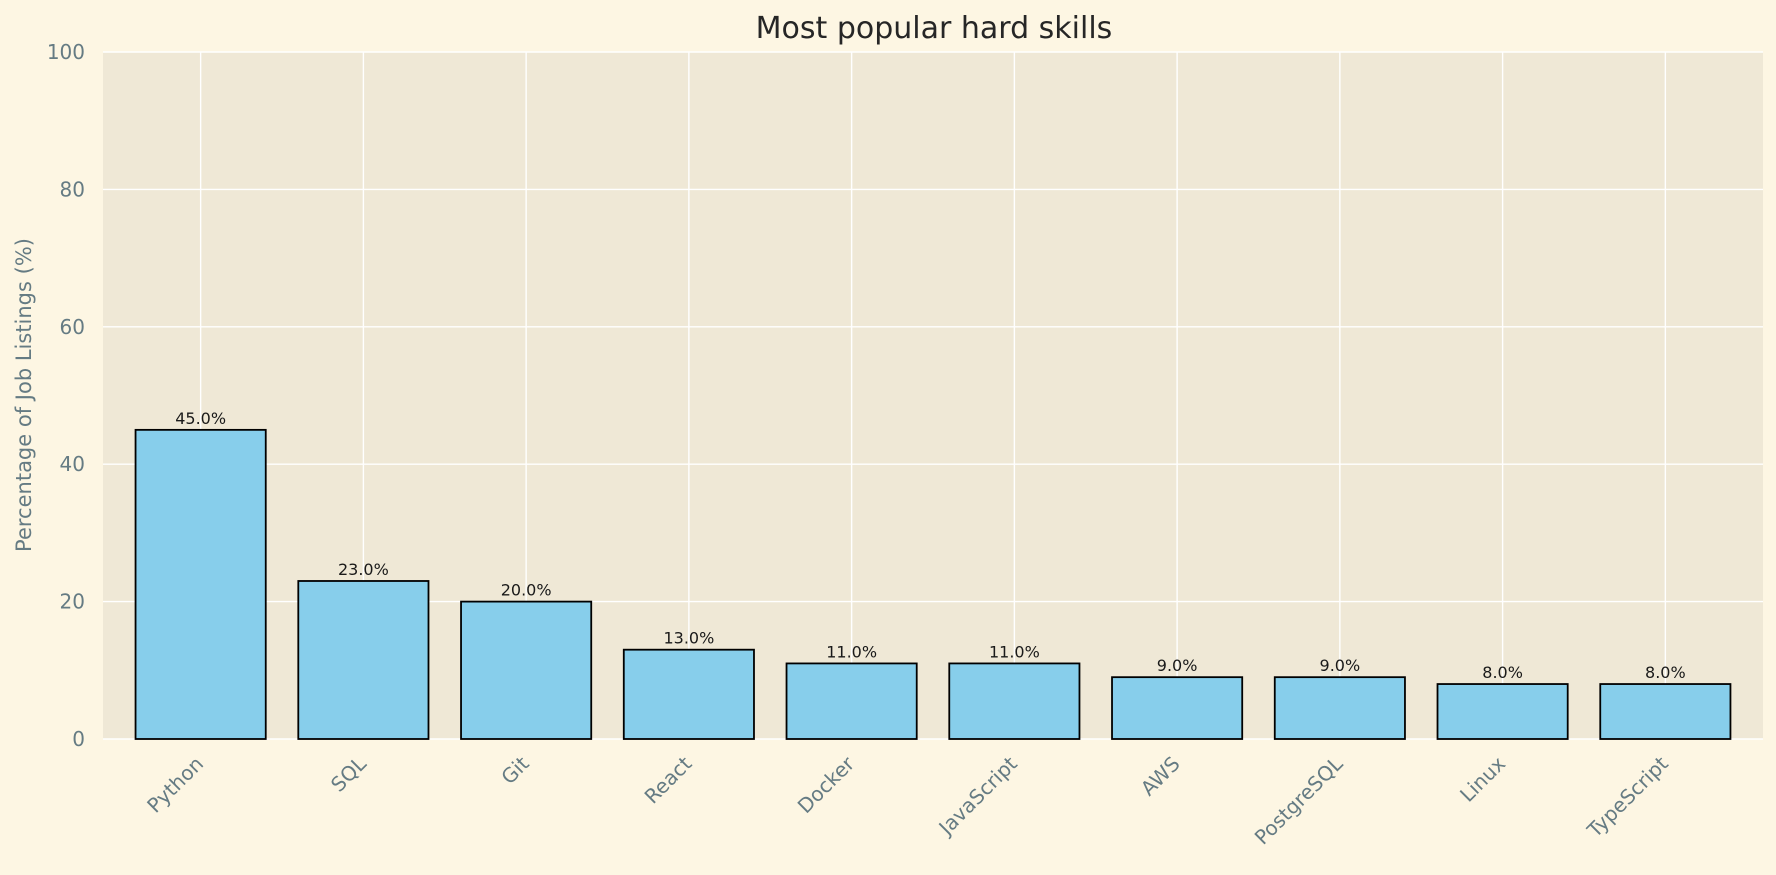  What do you see at coordinates (1177, 708) in the screenshot?
I see `bar-aws` at bounding box center [1177, 708].